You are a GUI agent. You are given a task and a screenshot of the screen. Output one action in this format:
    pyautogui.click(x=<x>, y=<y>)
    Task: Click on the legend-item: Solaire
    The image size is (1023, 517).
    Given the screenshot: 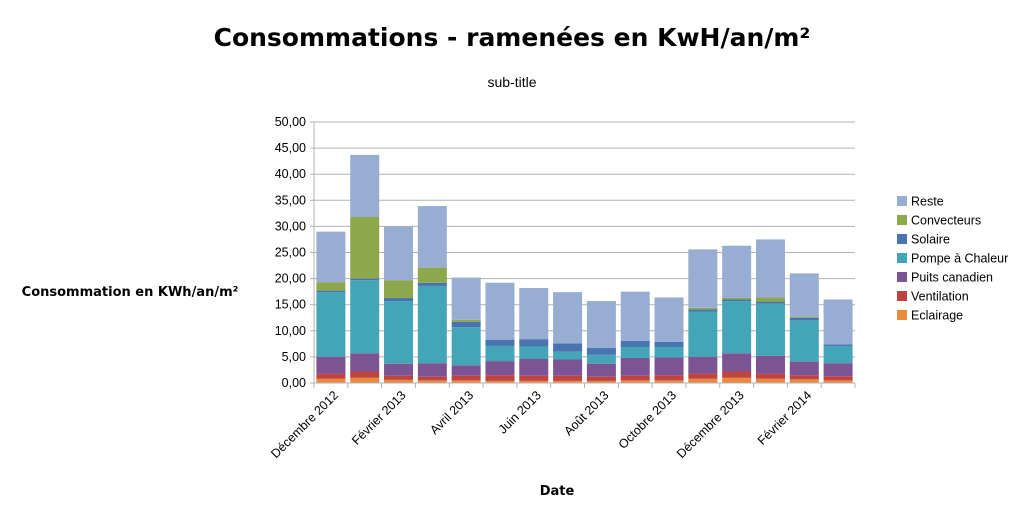 What is the action you would take?
    pyautogui.click(x=923, y=240)
    